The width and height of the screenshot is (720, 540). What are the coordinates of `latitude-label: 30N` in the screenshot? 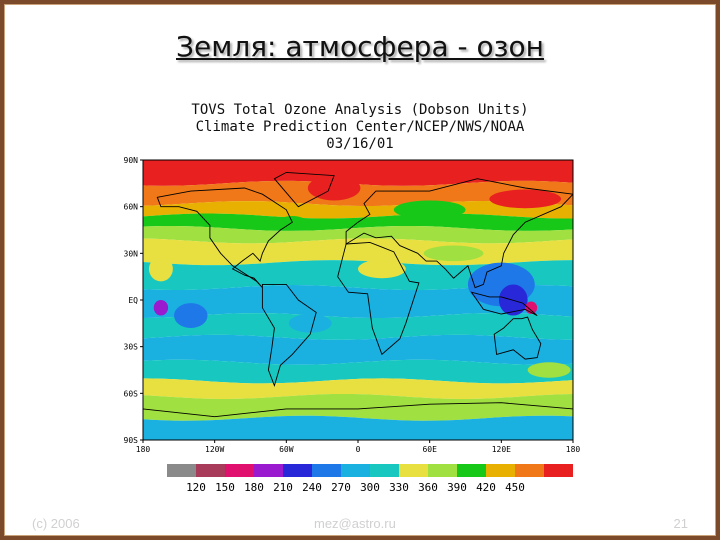 It's located at (131, 253).